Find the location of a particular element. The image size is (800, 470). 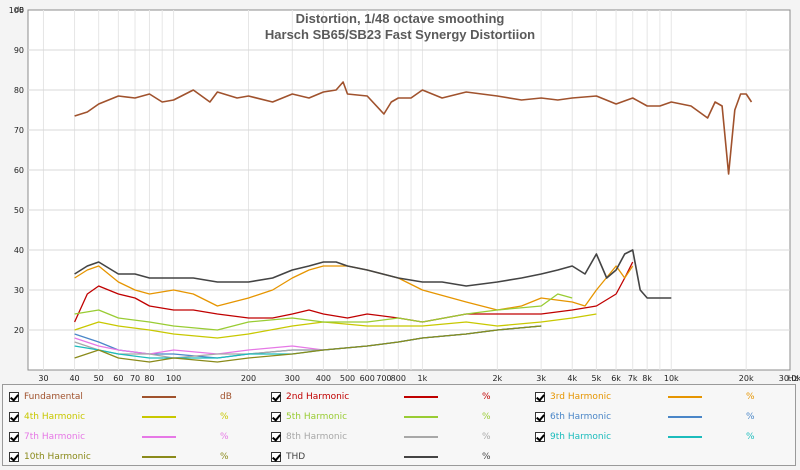

legend-item: 3rd Harmonic% is located at coordinates (650, 397).